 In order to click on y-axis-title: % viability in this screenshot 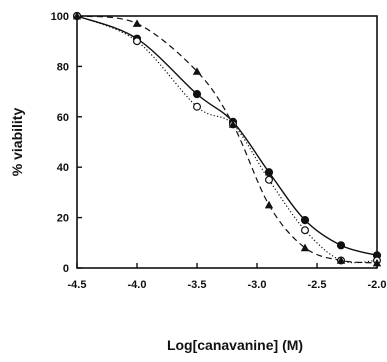, I will do `click(17, 142)`.